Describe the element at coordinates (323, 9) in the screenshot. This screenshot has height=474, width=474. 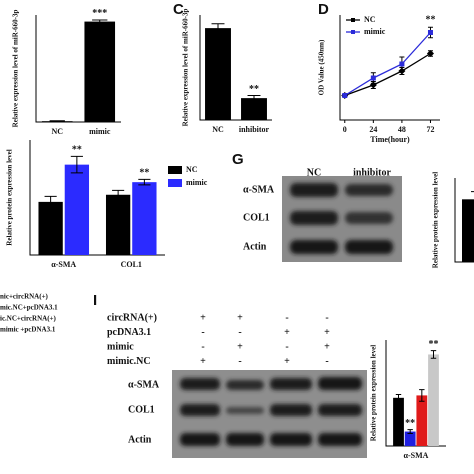
I see `panel-label: D` at that location.